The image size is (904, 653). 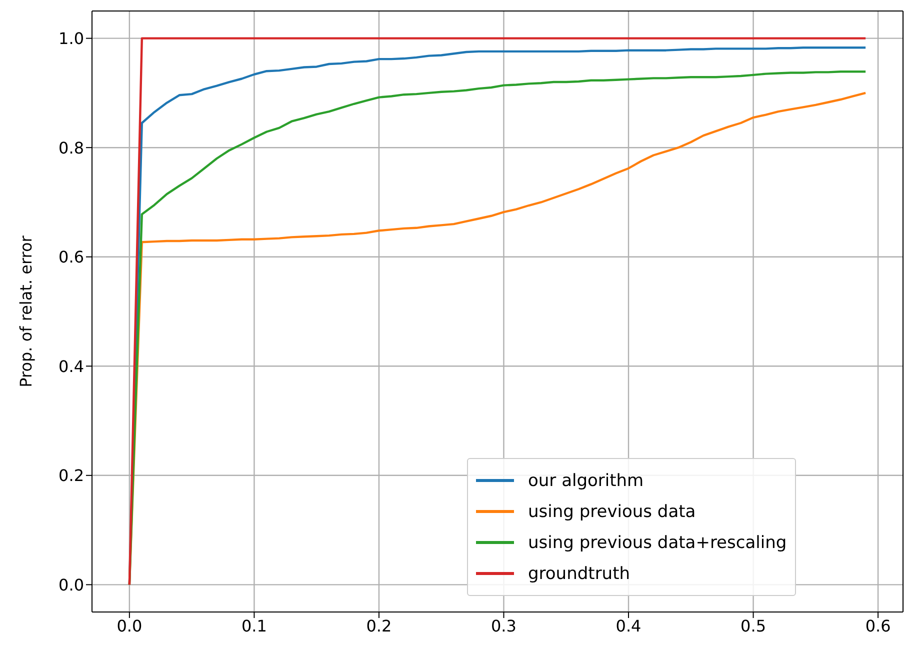 What do you see at coordinates (379, 626) in the screenshot?
I see `x-tick-label: 0.2` at bounding box center [379, 626].